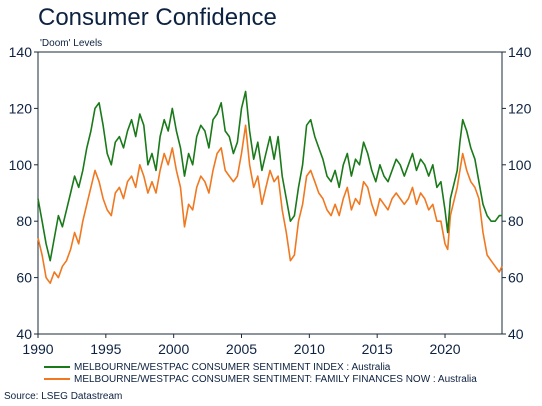  I want to click on y-axis-right: 40 60 80 100 120 140, so click(517, 193).